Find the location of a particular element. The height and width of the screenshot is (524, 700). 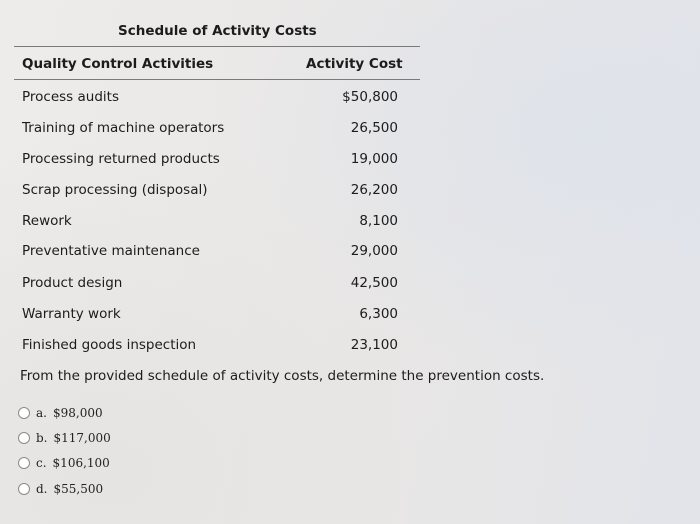

option-label: c. $106,100 is located at coordinates (73, 463).